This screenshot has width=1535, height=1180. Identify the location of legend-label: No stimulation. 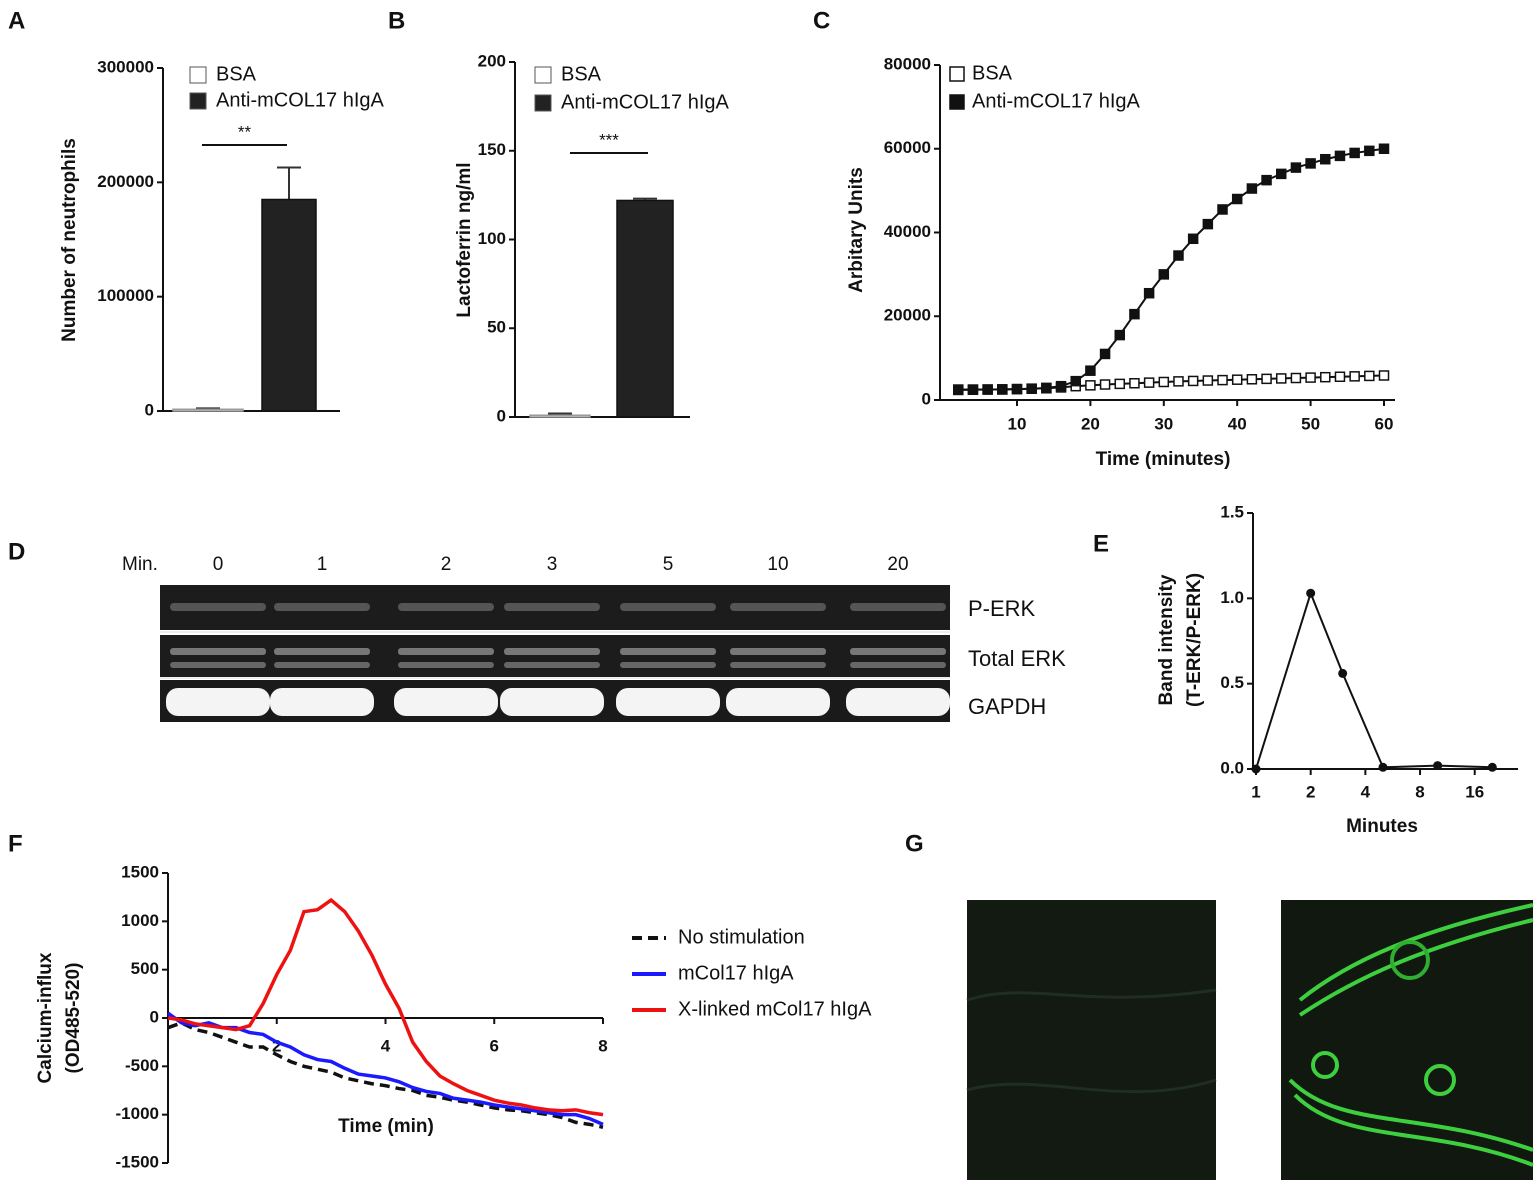
(741, 937).